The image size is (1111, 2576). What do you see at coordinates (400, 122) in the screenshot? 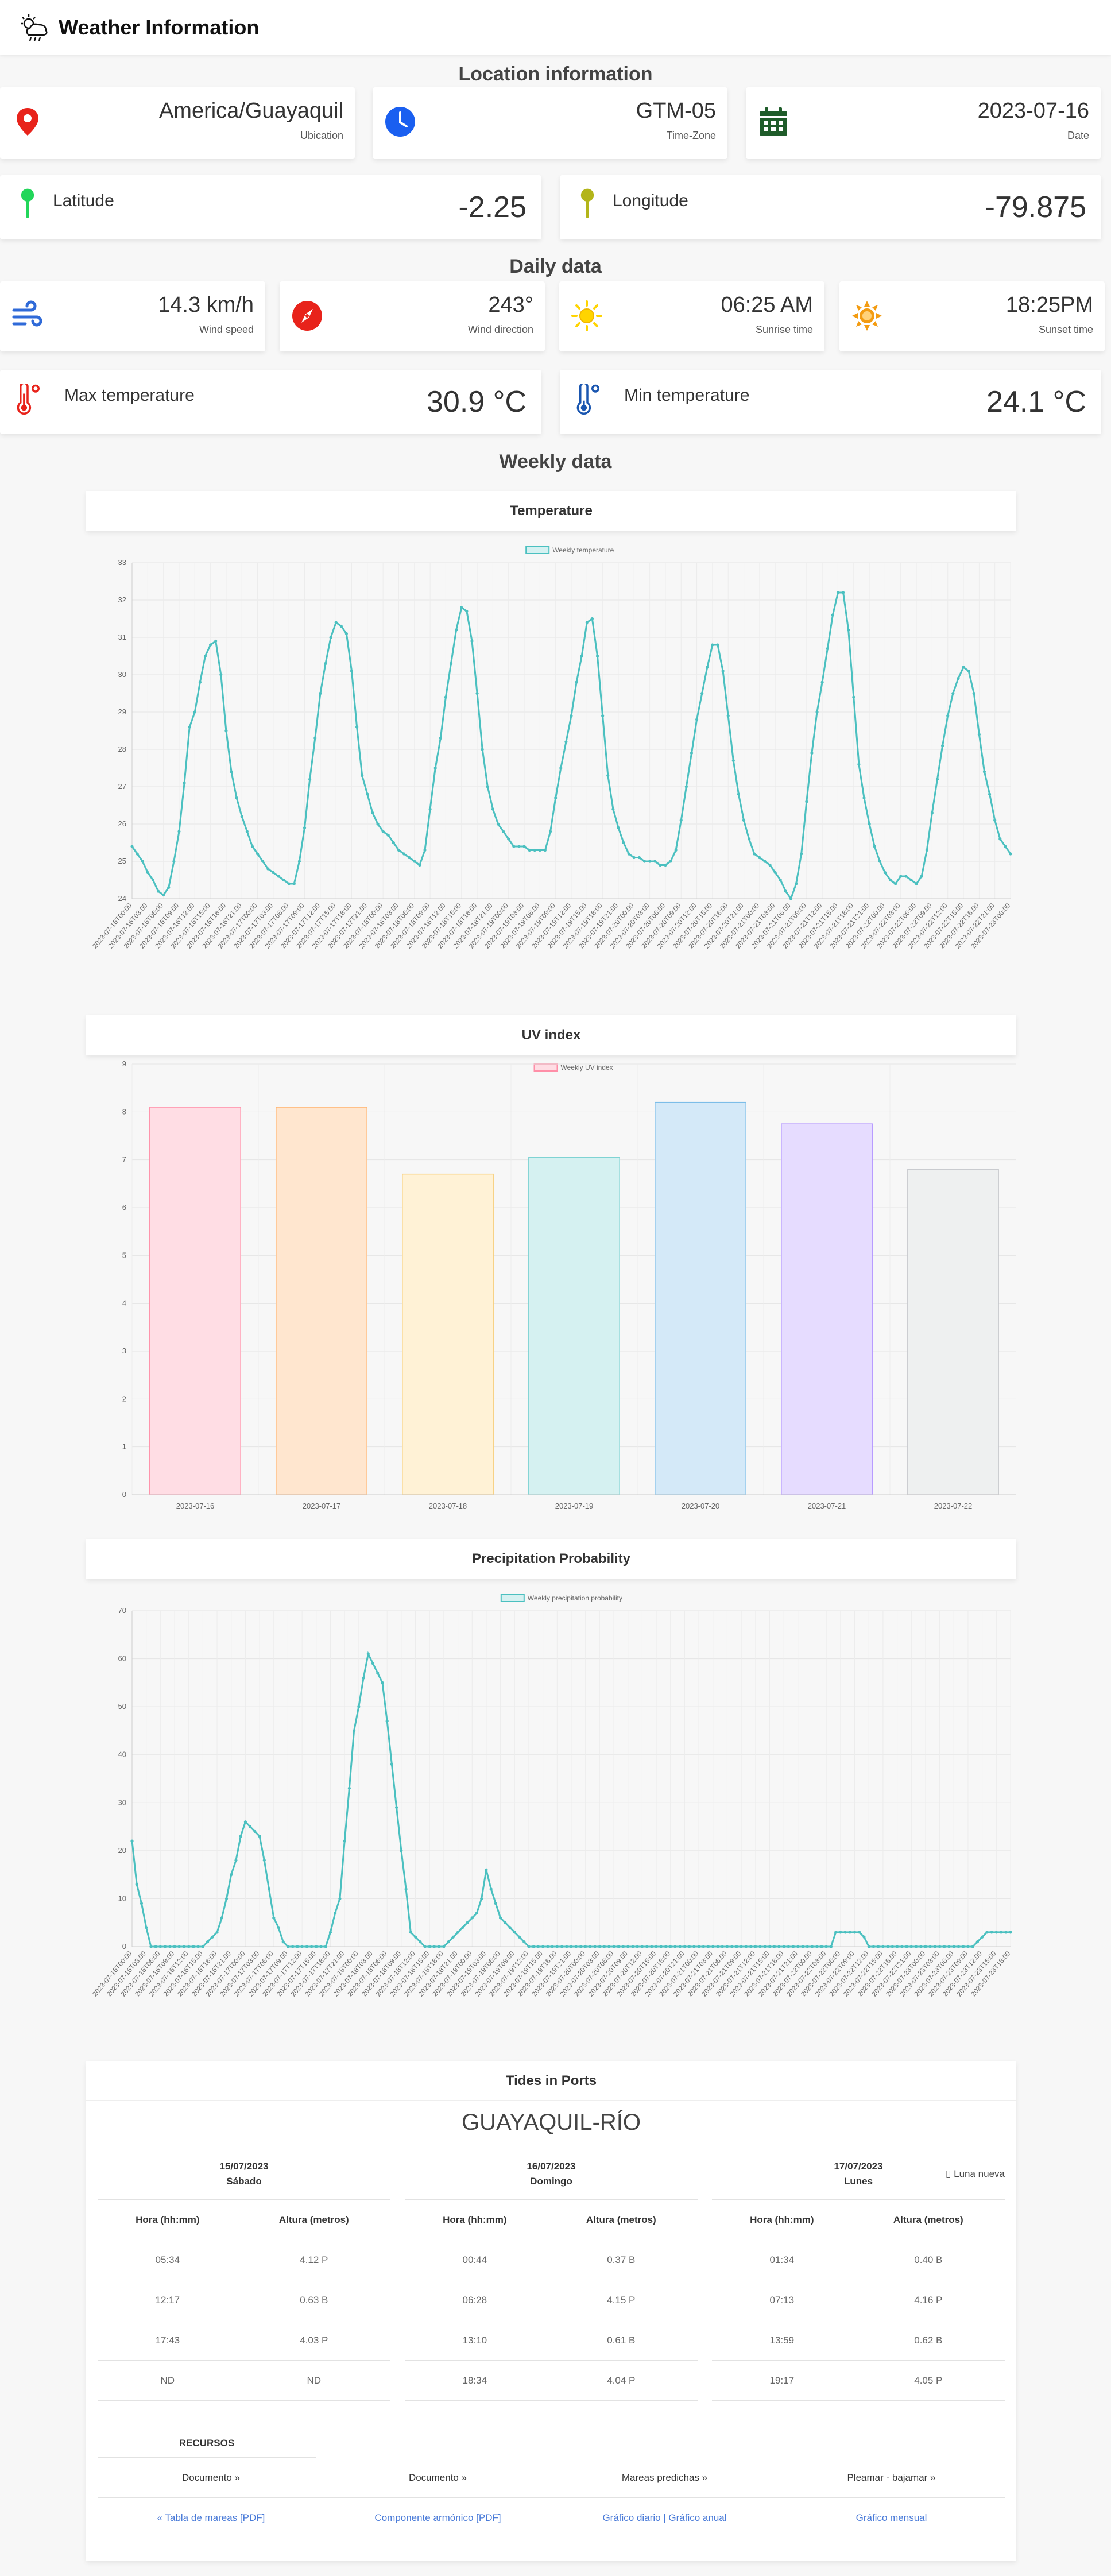
I see `clock-icon` at bounding box center [400, 122].